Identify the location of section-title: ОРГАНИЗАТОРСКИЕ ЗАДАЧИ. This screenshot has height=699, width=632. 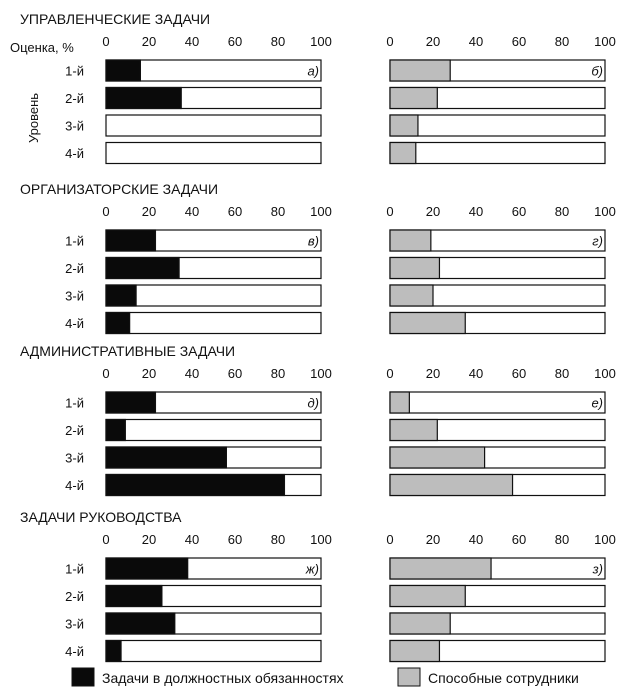
(119, 189).